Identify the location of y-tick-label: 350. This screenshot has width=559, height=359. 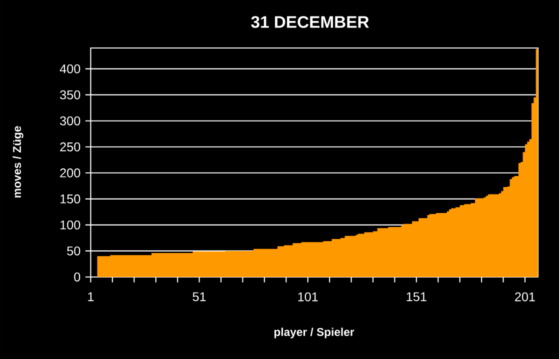
(70, 95).